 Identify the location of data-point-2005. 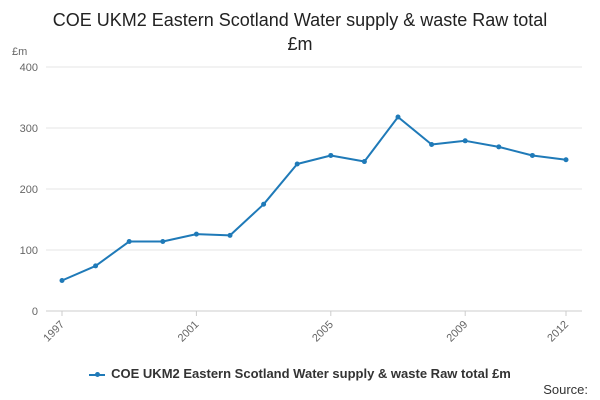
(331, 155).